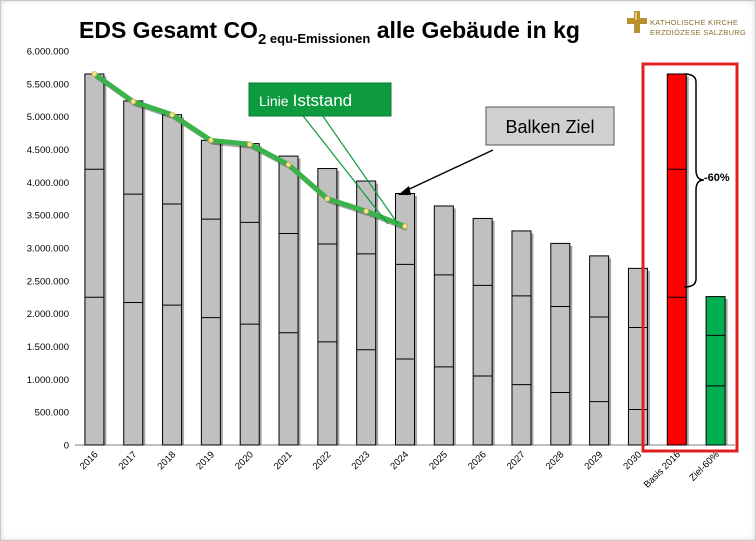 The height and width of the screenshot is (541, 756). What do you see at coordinates (48, 52) in the screenshot?
I see `y-tick-label: 6.000.000` at bounding box center [48, 52].